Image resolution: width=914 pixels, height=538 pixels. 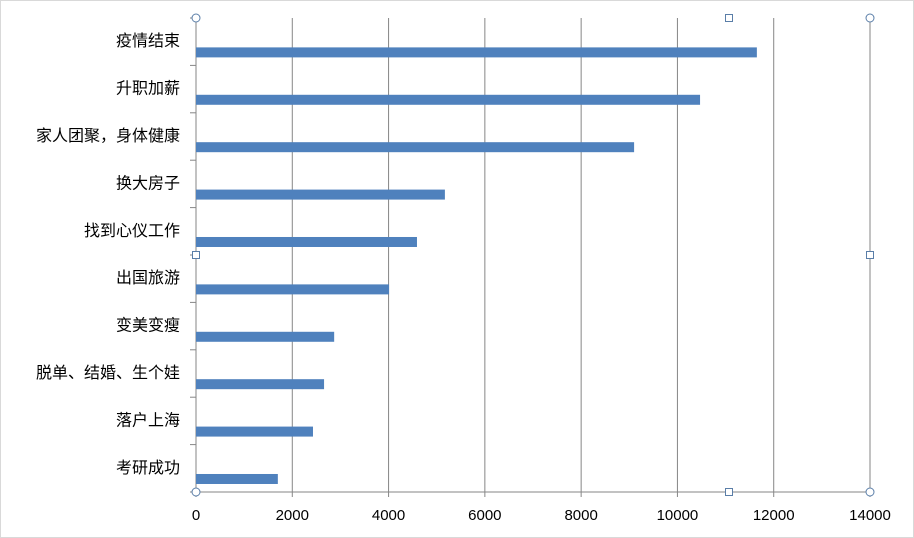 What do you see at coordinates (132, 230) in the screenshot?
I see `y-tick-label: 找到心仪工作` at bounding box center [132, 230].